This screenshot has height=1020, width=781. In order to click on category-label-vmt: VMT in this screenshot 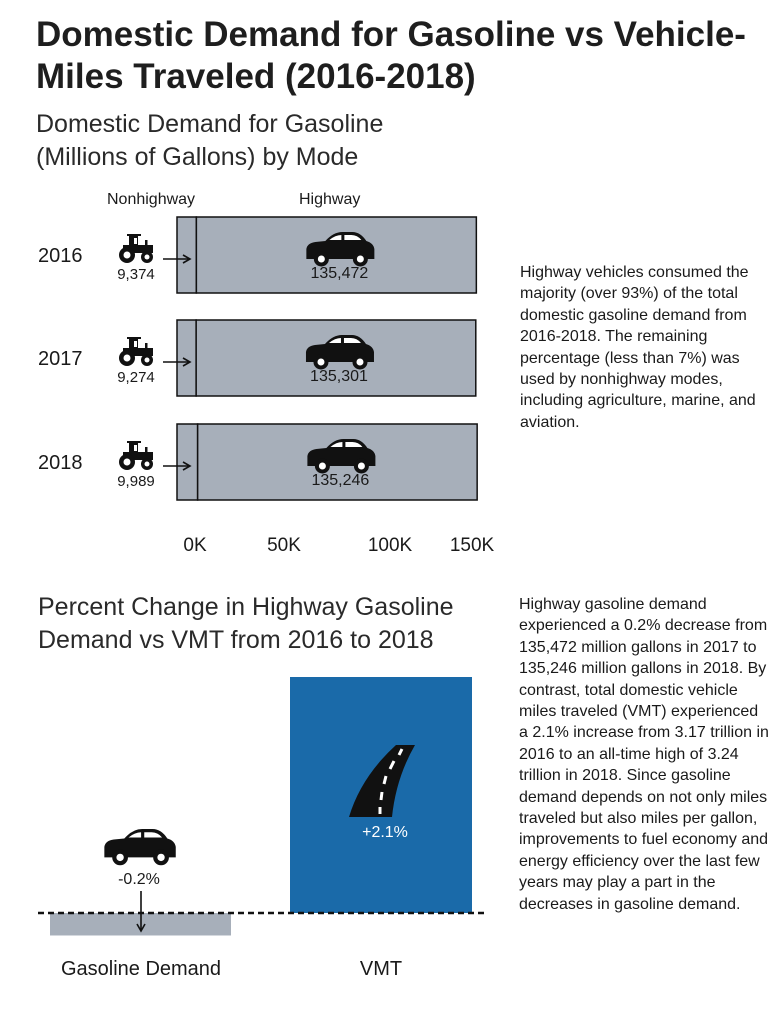, I will do `click(381, 969)`.